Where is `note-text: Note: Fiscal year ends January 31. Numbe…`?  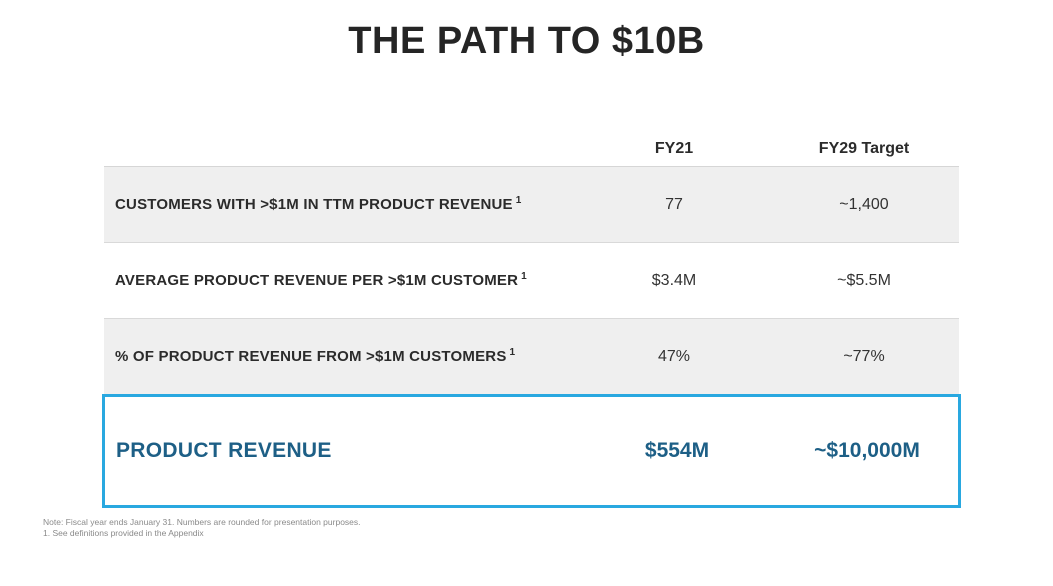
note-text: Note: Fiscal year ends January 31. Numbe… is located at coordinates (202, 522).